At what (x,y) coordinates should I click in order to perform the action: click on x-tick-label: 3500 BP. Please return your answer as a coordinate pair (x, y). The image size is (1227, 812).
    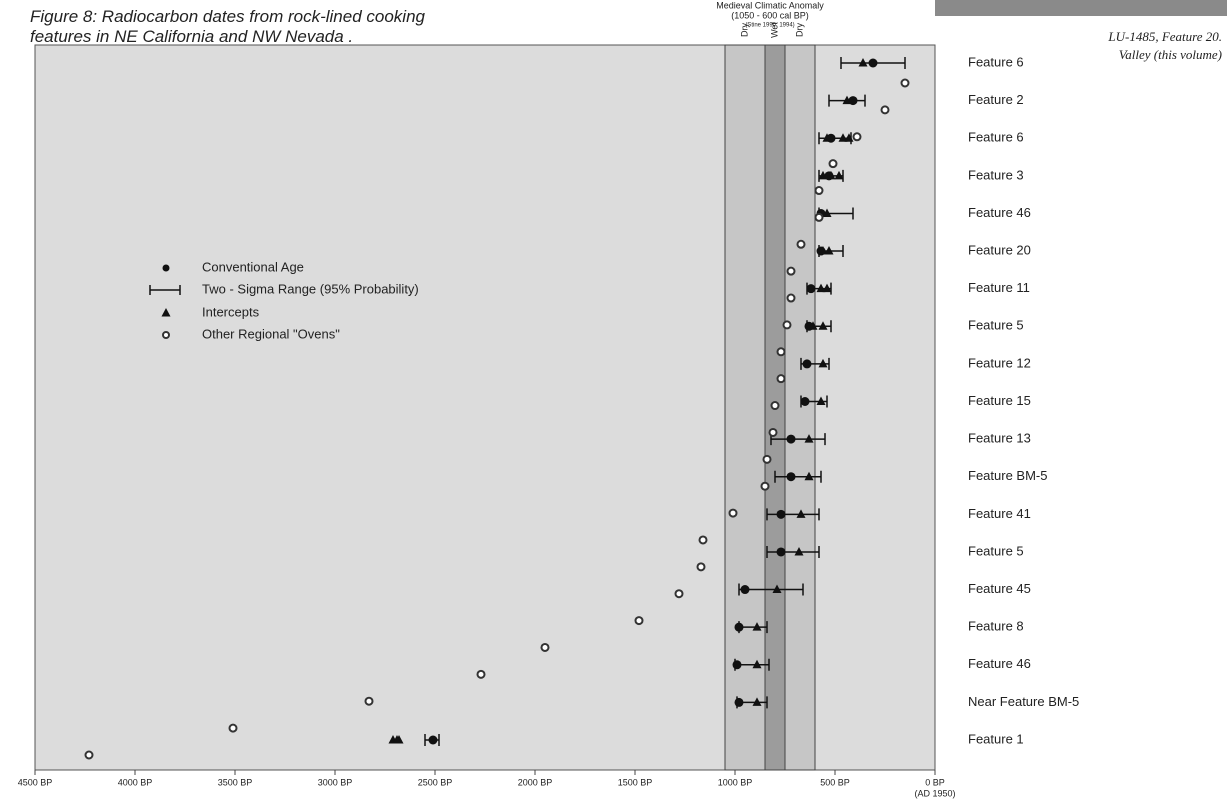
    Looking at the image, I should click on (235, 782).